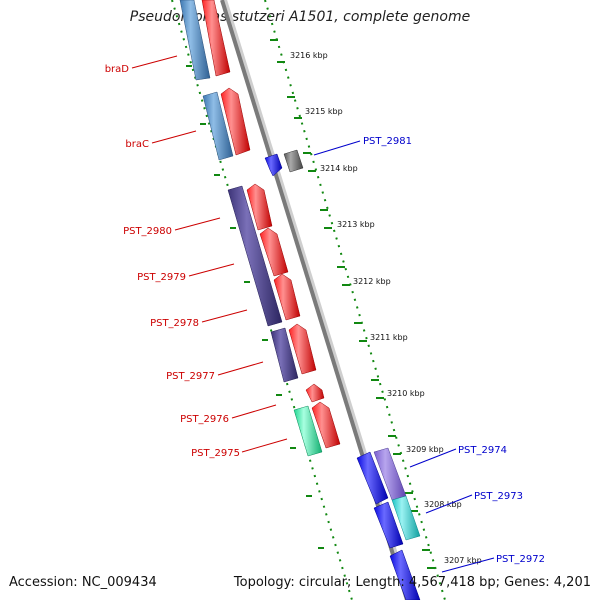  Describe the element at coordinates (425, 449) in the screenshot. I see `scale-label-3209: 3209 kbp` at that location.